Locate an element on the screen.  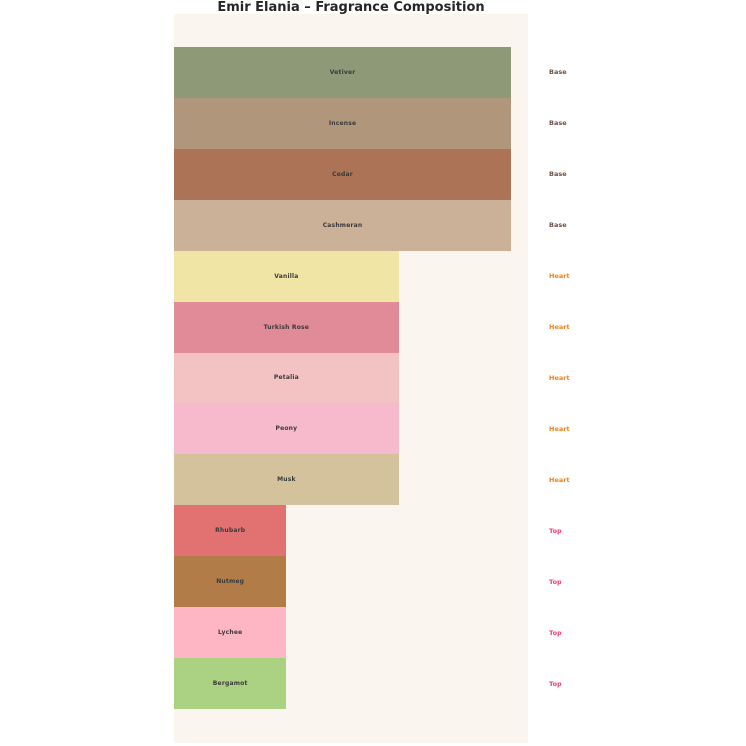
bar: Incense is located at coordinates (343, 123).